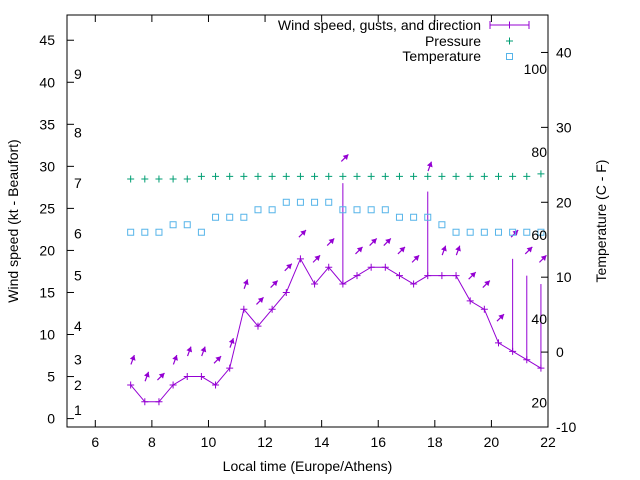 This screenshot has width=640, height=480. What do you see at coordinates (152, 442) in the screenshot?
I see `x-tick-label: 8` at bounding box center [152, 442].